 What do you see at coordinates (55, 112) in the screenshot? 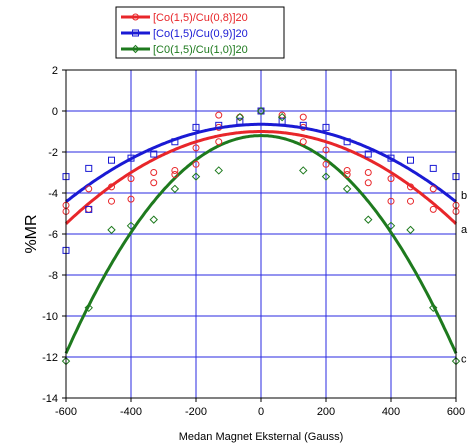
I see `y-tick-label: 0` at bounding box center [55, 112].